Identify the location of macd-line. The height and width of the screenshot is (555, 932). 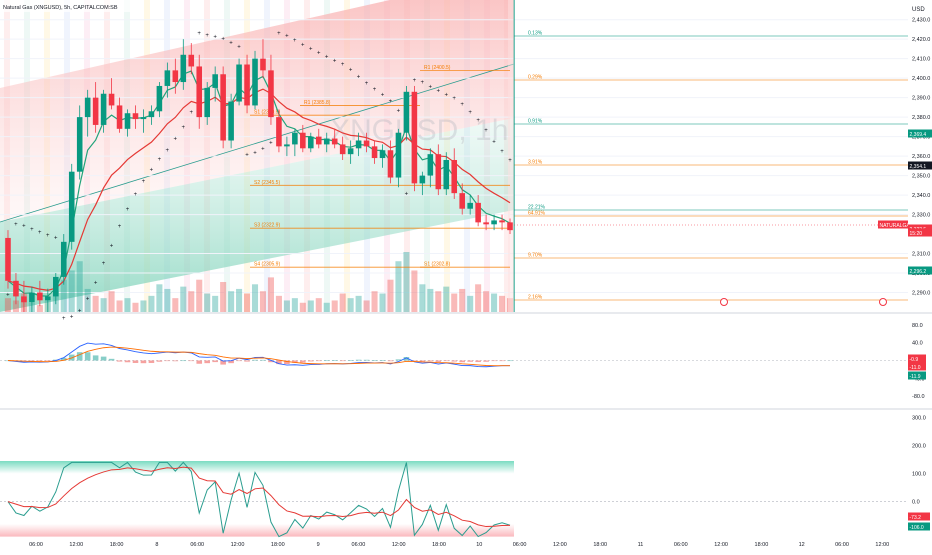
(259, 355).